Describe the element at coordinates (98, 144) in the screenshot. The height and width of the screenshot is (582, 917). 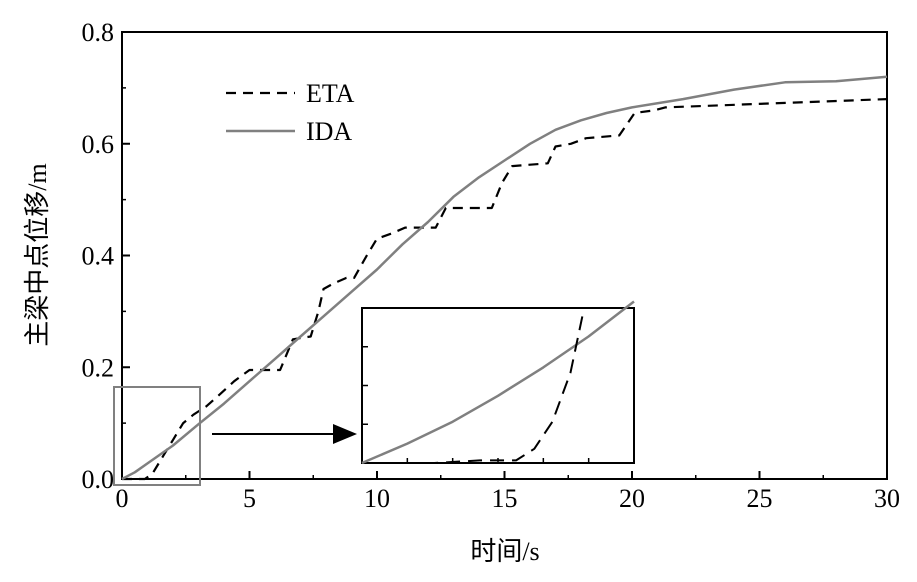
I see `y-tick-label: 0.6` at that location.